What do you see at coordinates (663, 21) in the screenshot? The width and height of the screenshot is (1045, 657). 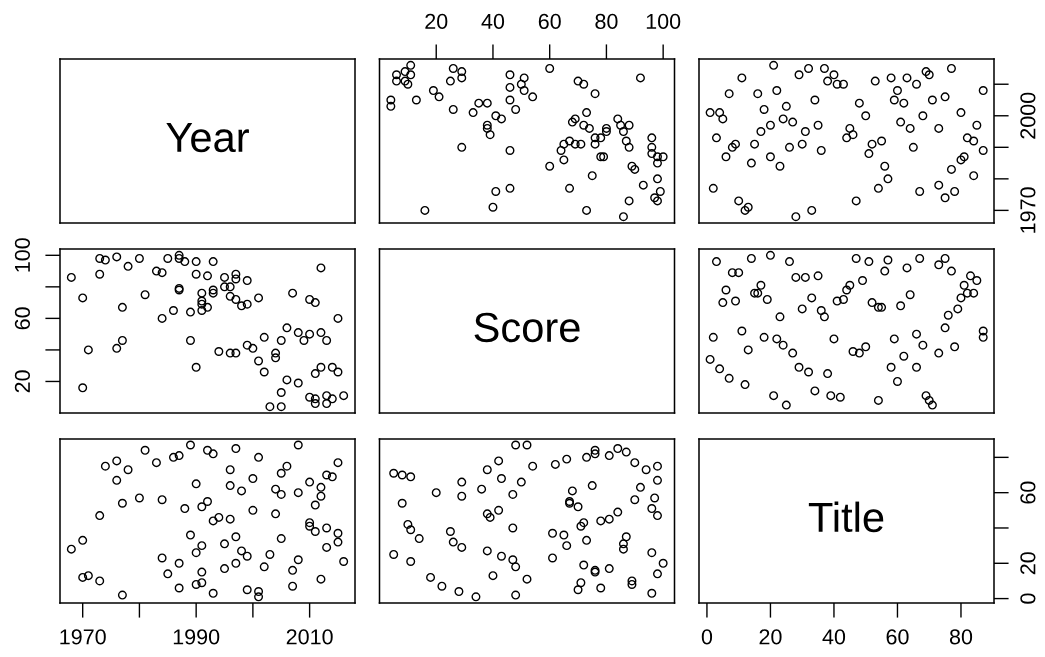 I see `x-tick-label: 100` at bounding box center [663, 21].